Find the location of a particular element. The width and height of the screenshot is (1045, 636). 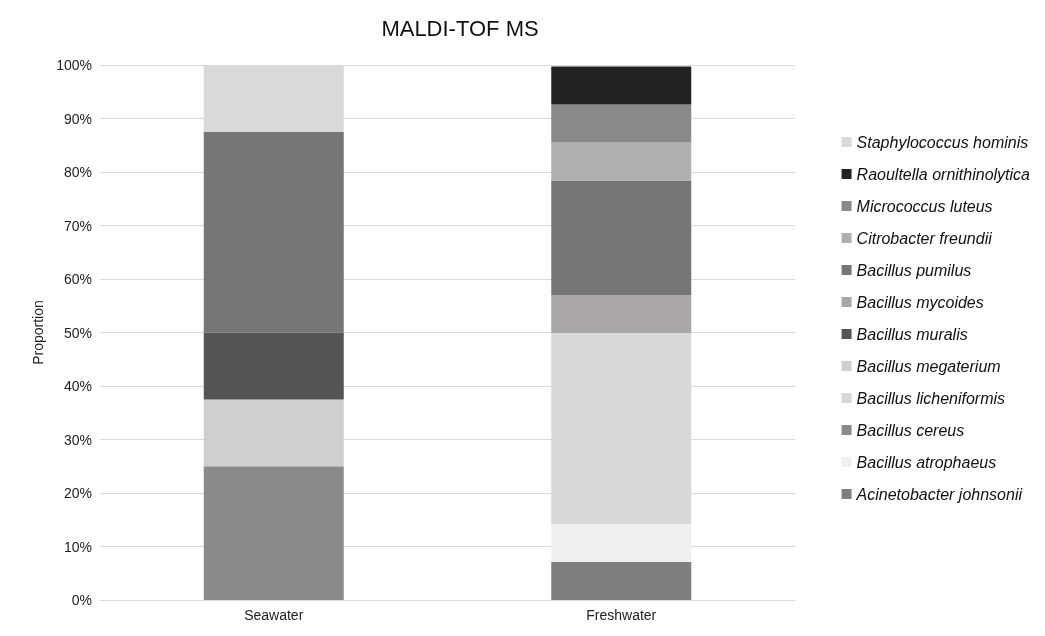

x-tick-label: Seawater is located at coordinates (274, 615).